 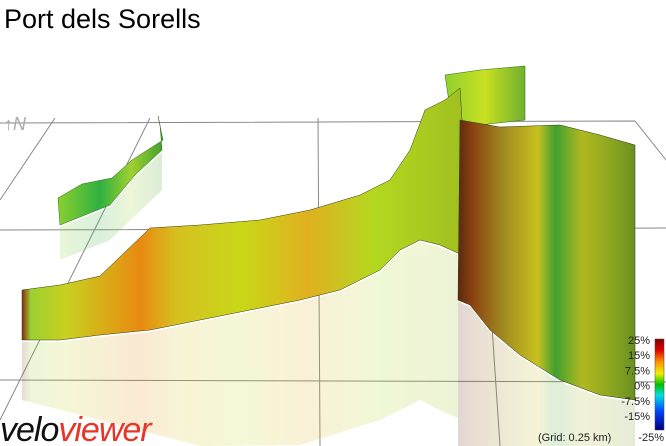 What do you see at coordinates (639, 341) in the screenshot?
I see `legend-label: 25%` at bounding box center [639, 341].